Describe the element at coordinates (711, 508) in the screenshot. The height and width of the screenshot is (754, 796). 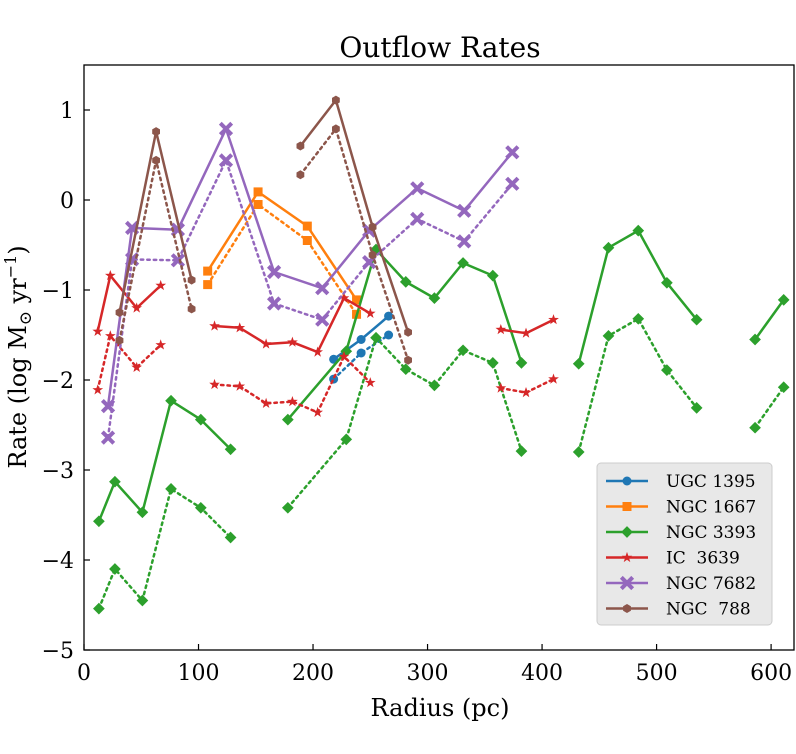
I see `legend-label-ngc-1667: NGC 1667` at that location.